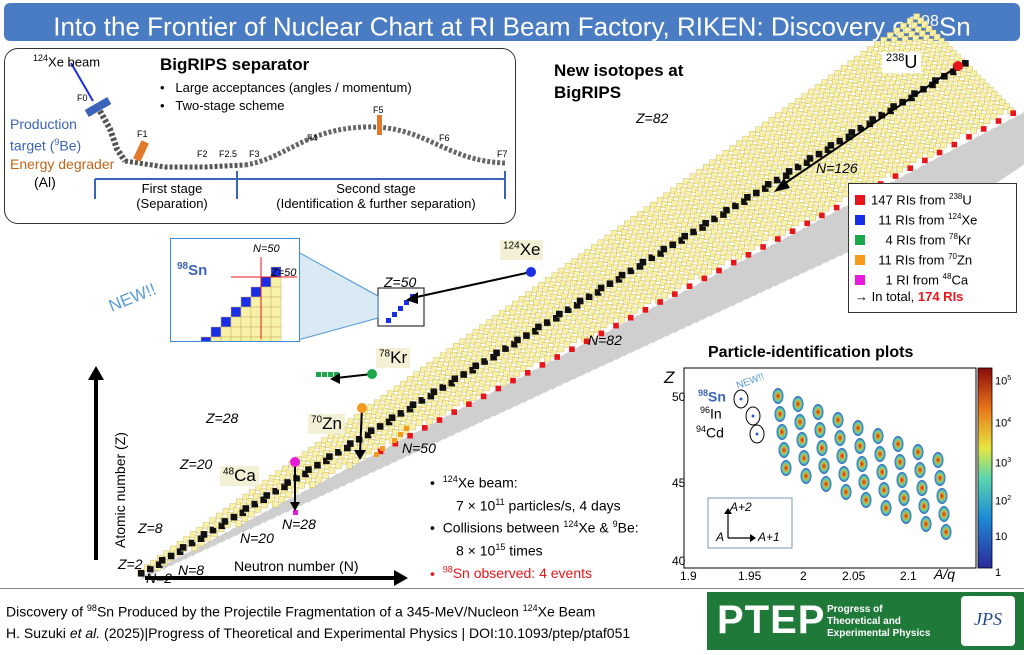 This screenshot has width=1024, height=655. What do you see at coordinates (471, 285) in the screenshot?
I see `xe124-arrow` at bounding box center [471, 285].